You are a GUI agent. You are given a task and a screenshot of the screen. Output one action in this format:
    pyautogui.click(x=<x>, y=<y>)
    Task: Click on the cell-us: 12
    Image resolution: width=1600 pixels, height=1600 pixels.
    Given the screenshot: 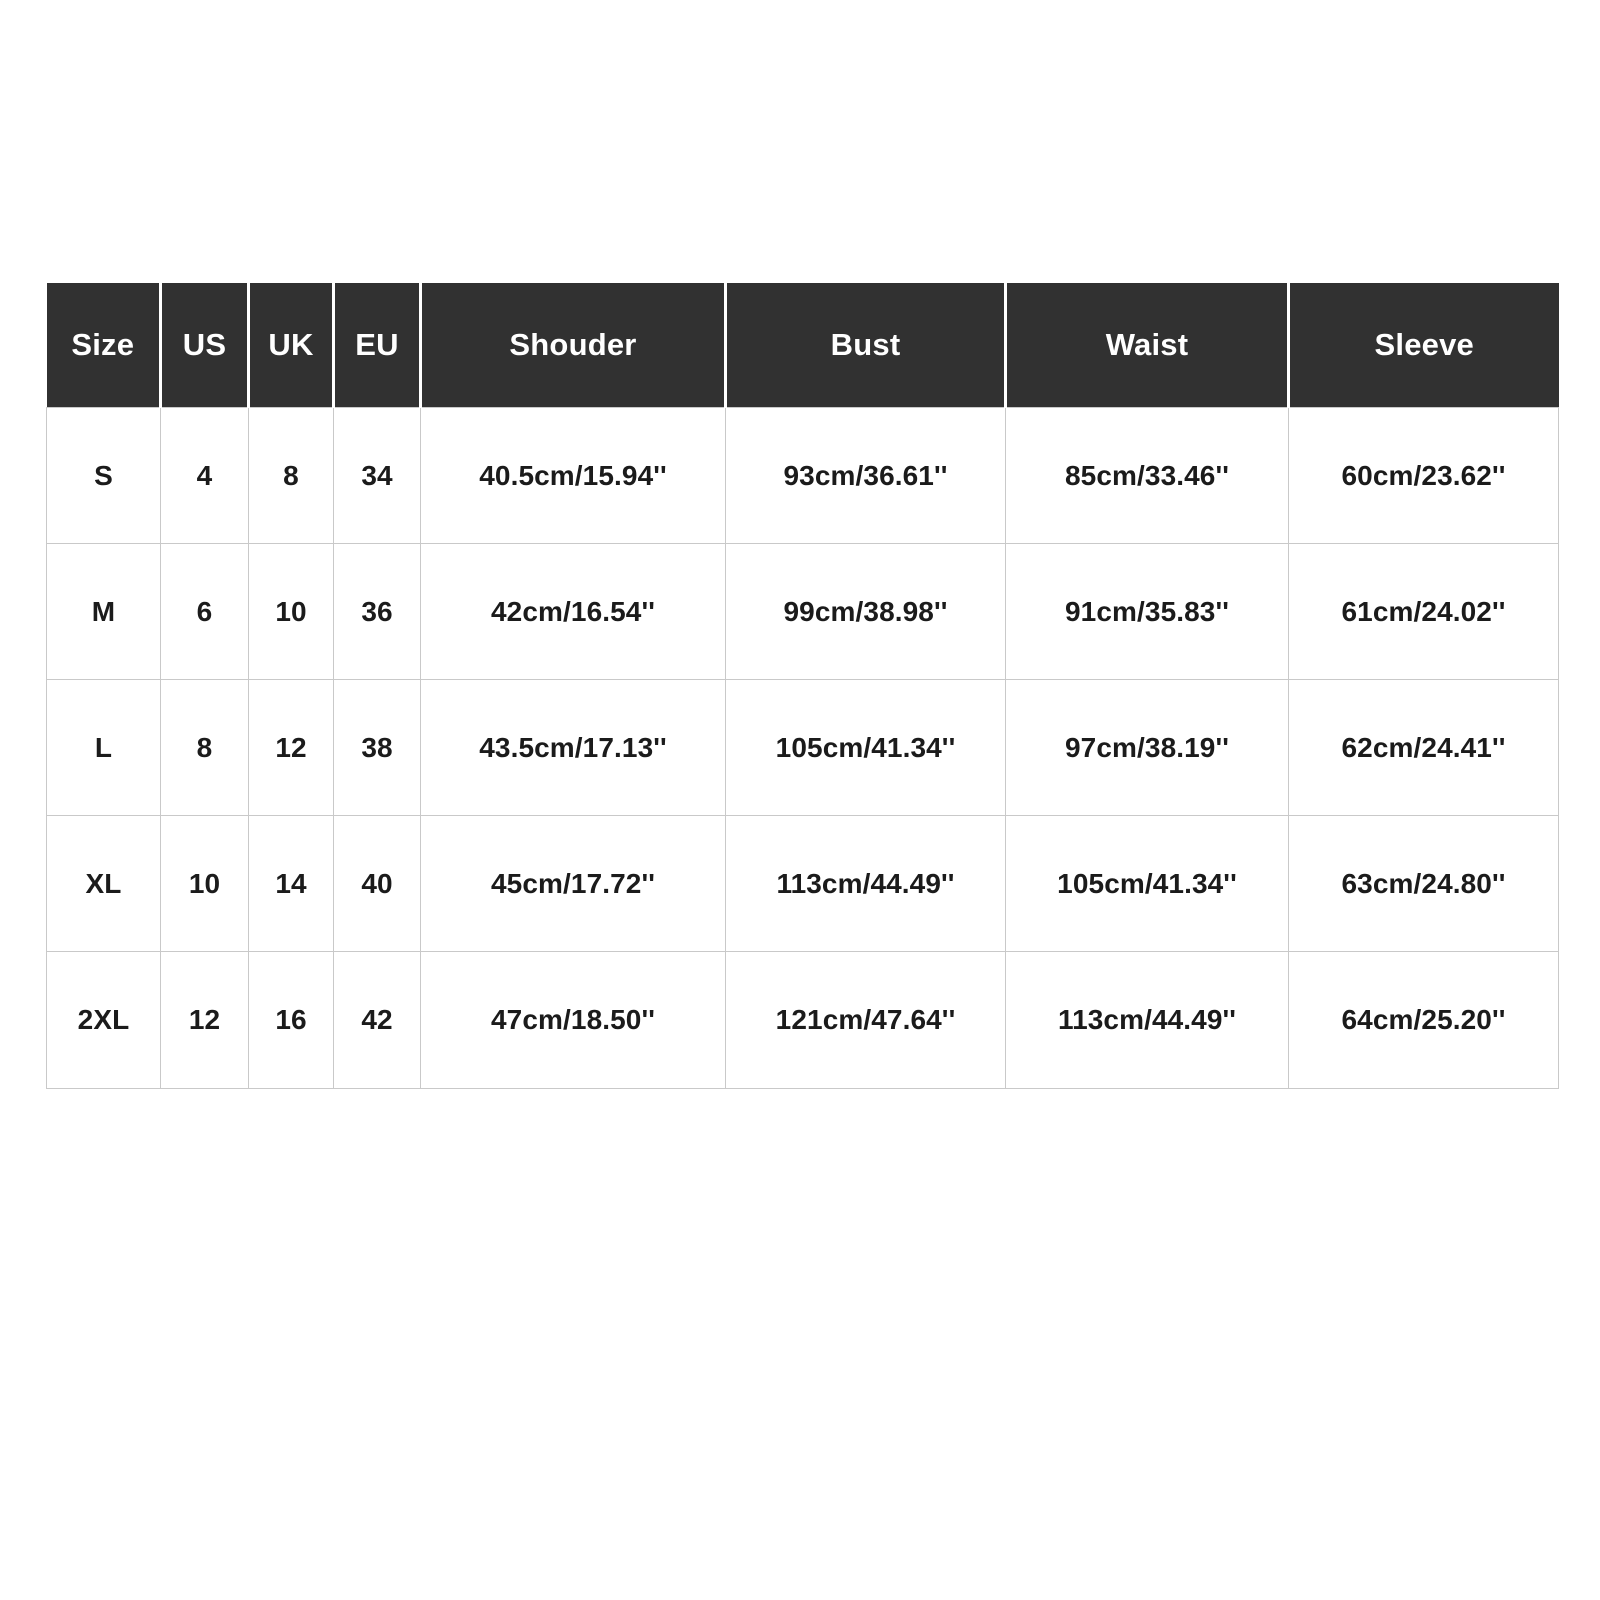 What is the action you would take?
    pyautogui.click(x=204, y=1020)
    